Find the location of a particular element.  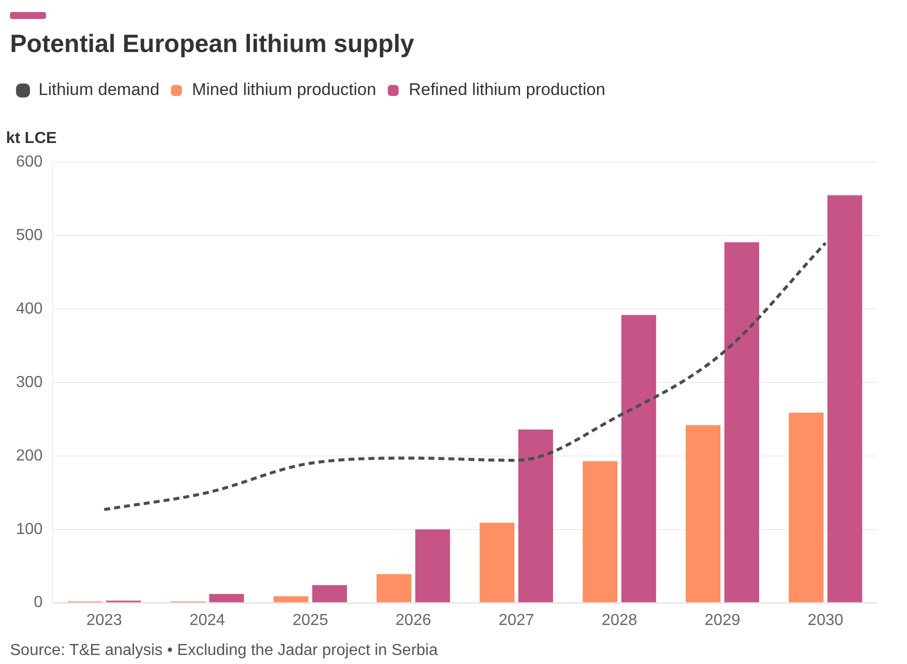

y-tick-label: 400 is located at coordinates (29, 309).